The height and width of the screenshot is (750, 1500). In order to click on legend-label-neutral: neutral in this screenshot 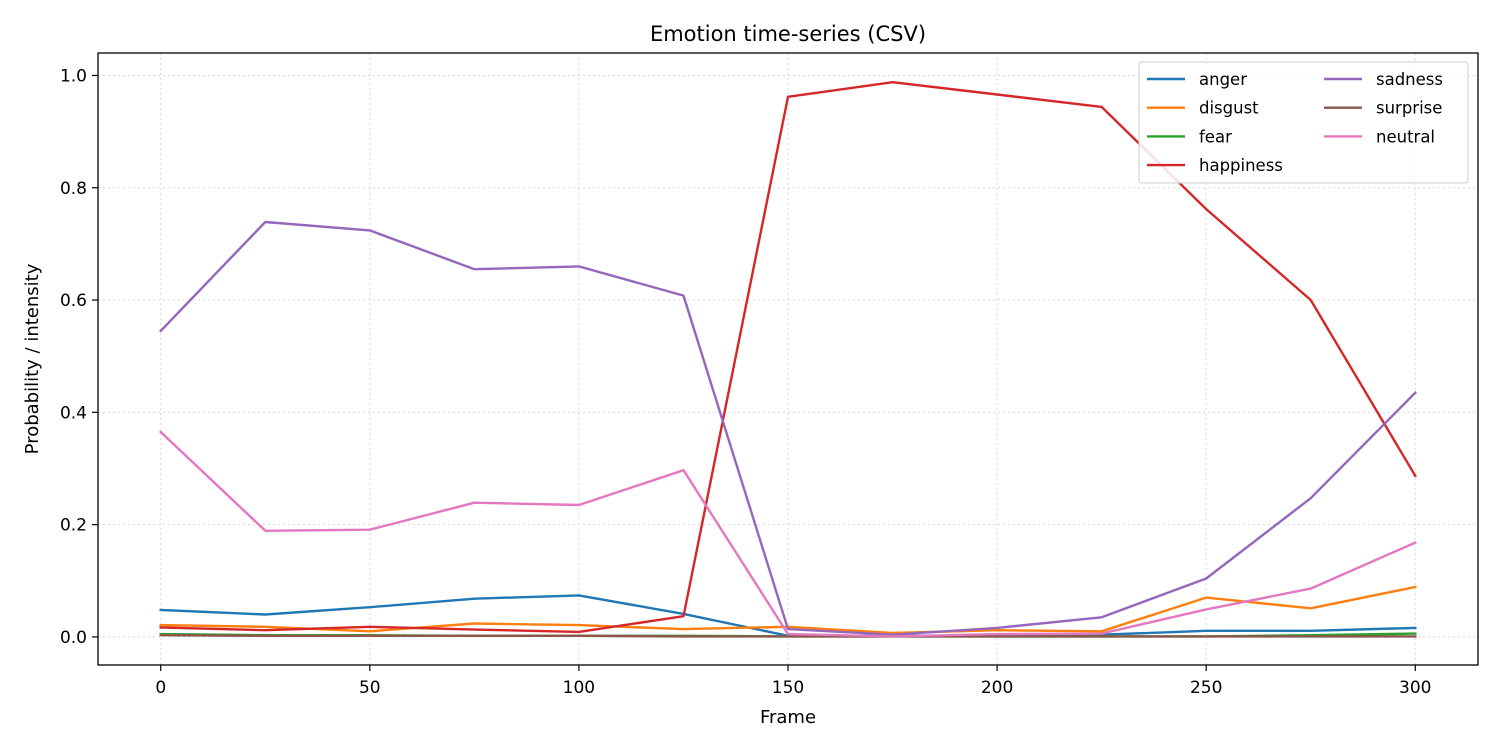, I will do `click(1405, 136)`.